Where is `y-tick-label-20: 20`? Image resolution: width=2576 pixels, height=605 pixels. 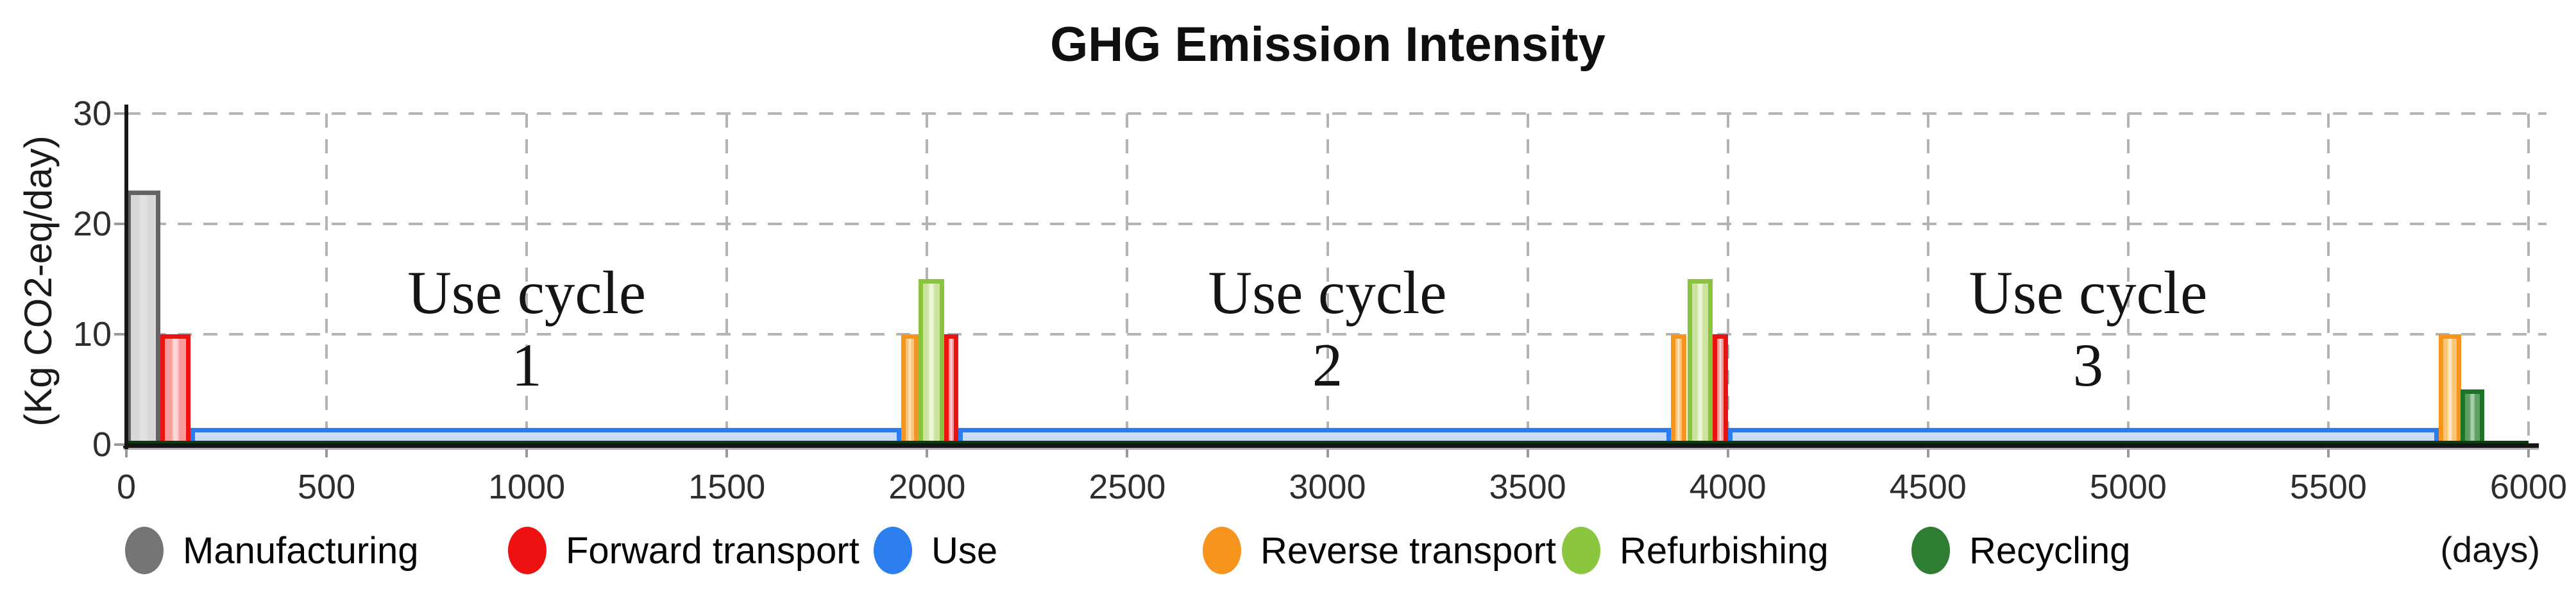 y-tick-label-20: 20 is located at coordinates (92, 224).